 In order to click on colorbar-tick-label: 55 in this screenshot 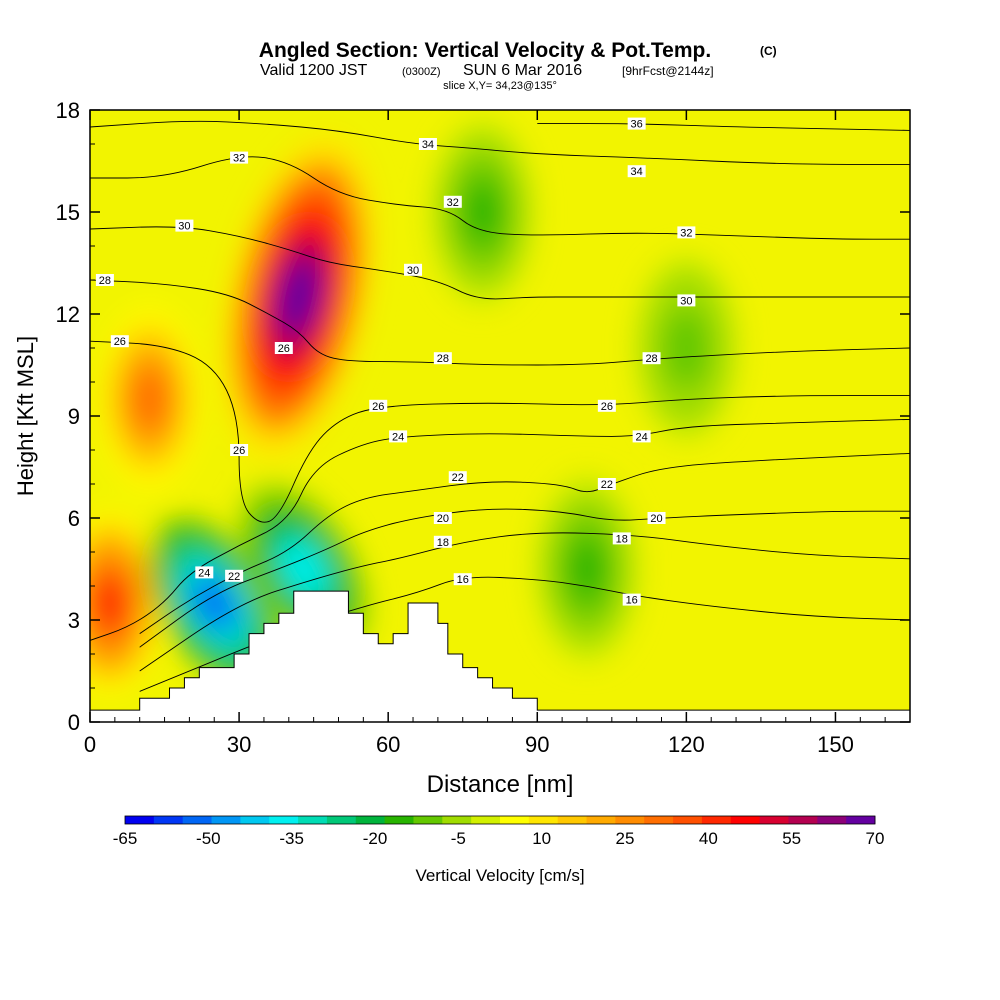, I will do `click(791, 838)`.